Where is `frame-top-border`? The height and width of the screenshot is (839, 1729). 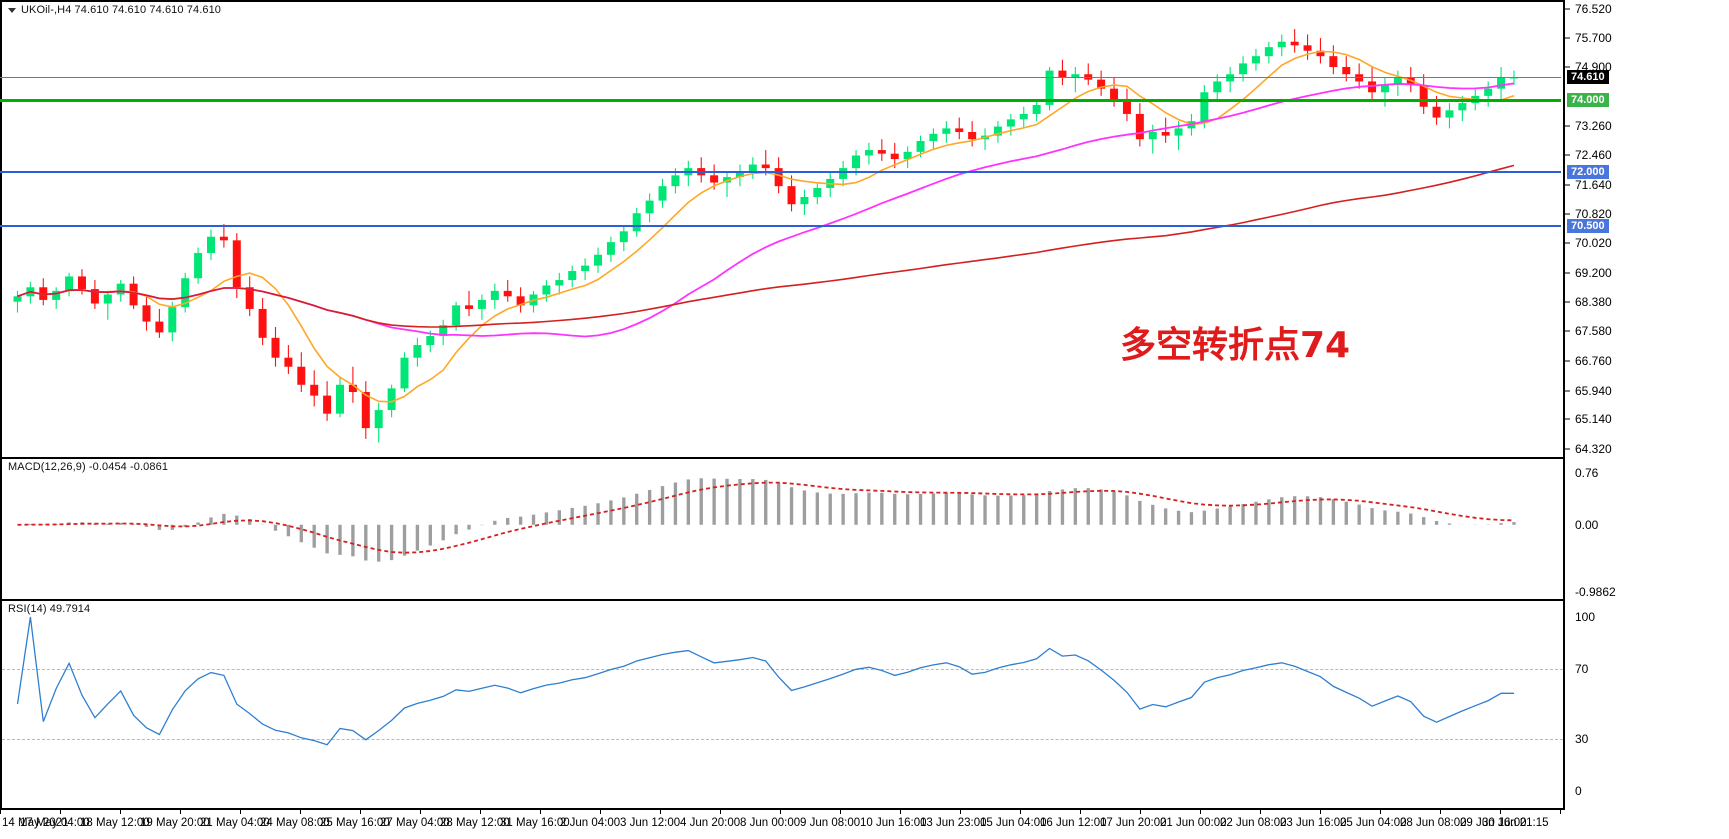
frame-top-border is located at coordinates (782, 1).